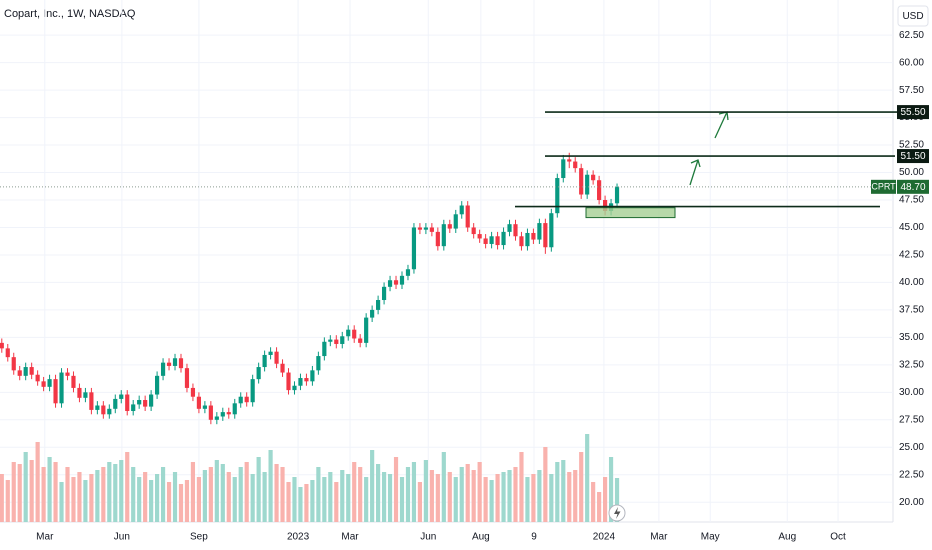  I want to click on event-icon-bolt, so click(617, 513).